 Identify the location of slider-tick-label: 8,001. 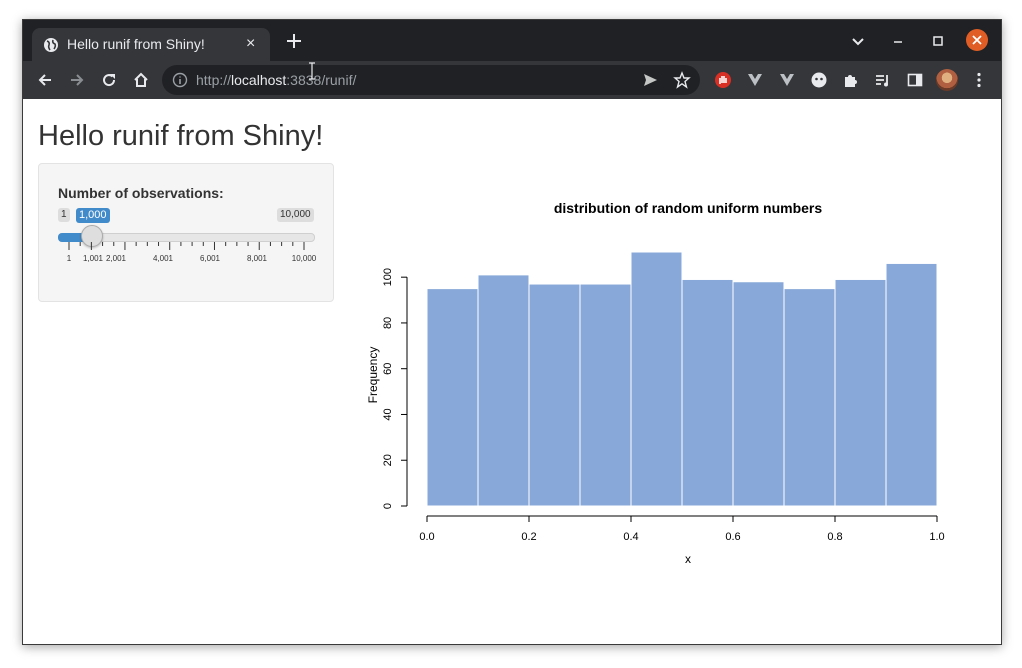
(257, 258).